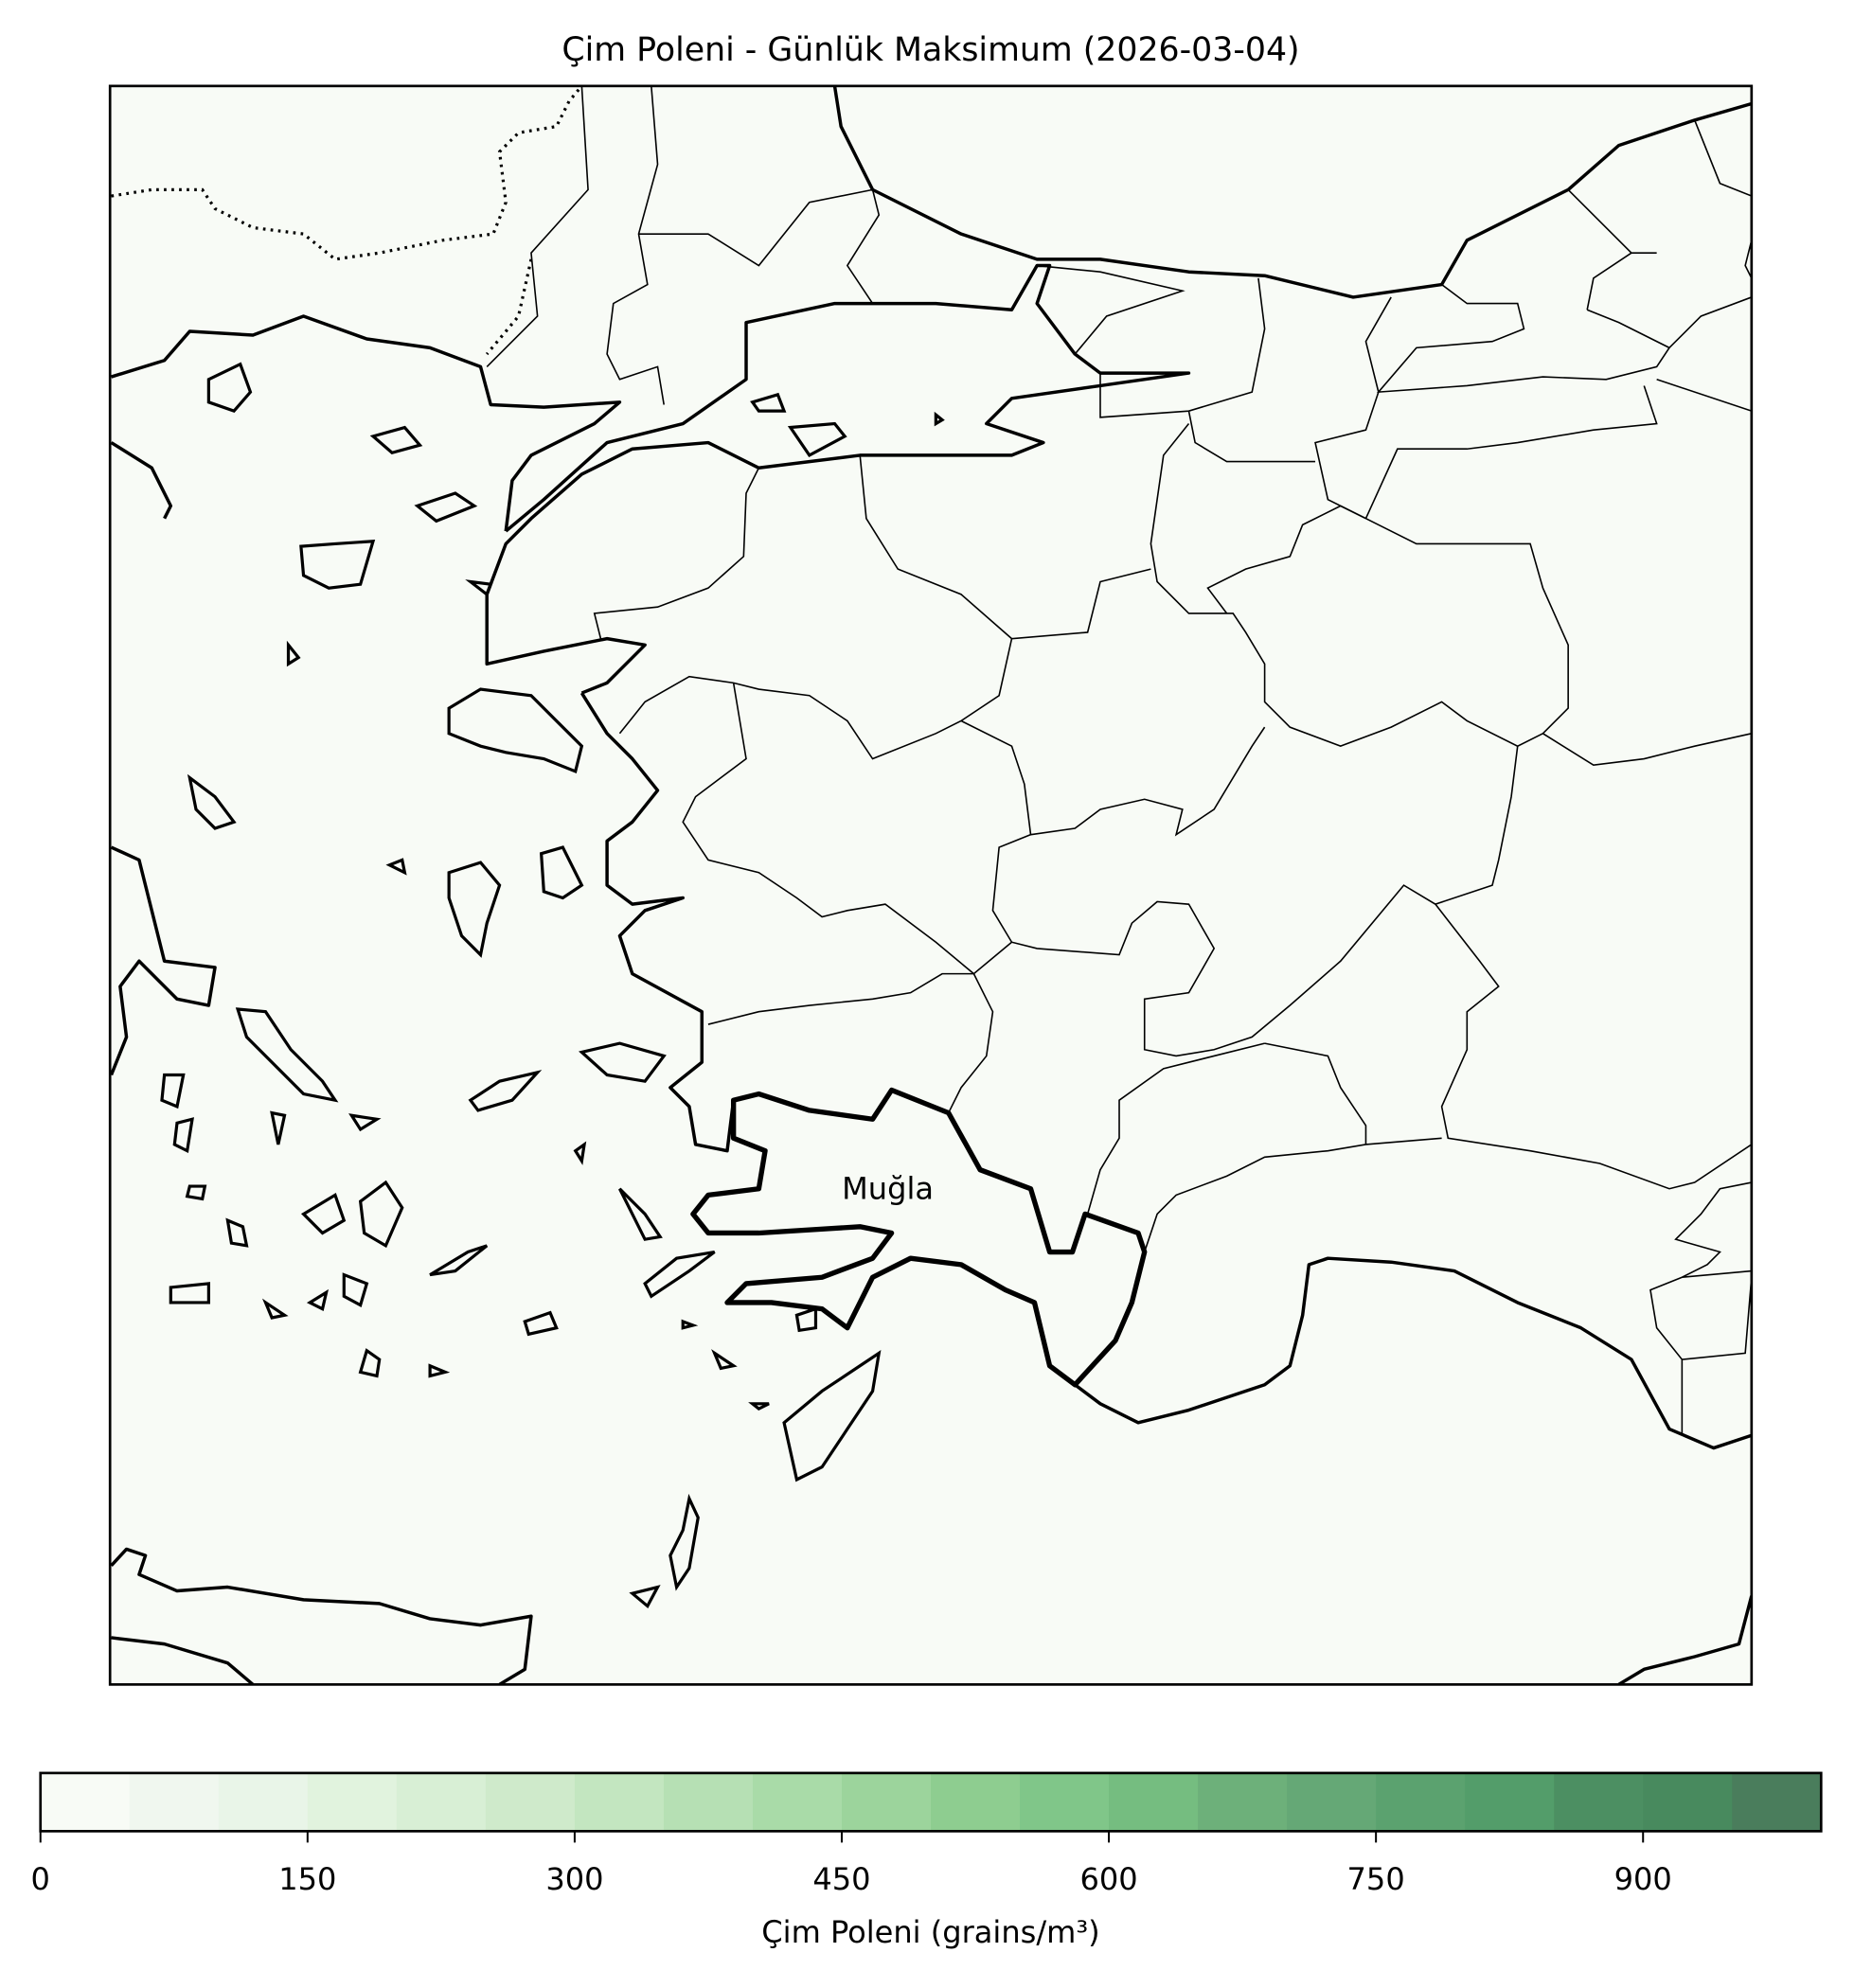 This screenshot has width=1854, height=1988. What do you see at coordinates (366, 423) in the screenshot?
I see `thrace-coastline` at bounding box center [366, 423].